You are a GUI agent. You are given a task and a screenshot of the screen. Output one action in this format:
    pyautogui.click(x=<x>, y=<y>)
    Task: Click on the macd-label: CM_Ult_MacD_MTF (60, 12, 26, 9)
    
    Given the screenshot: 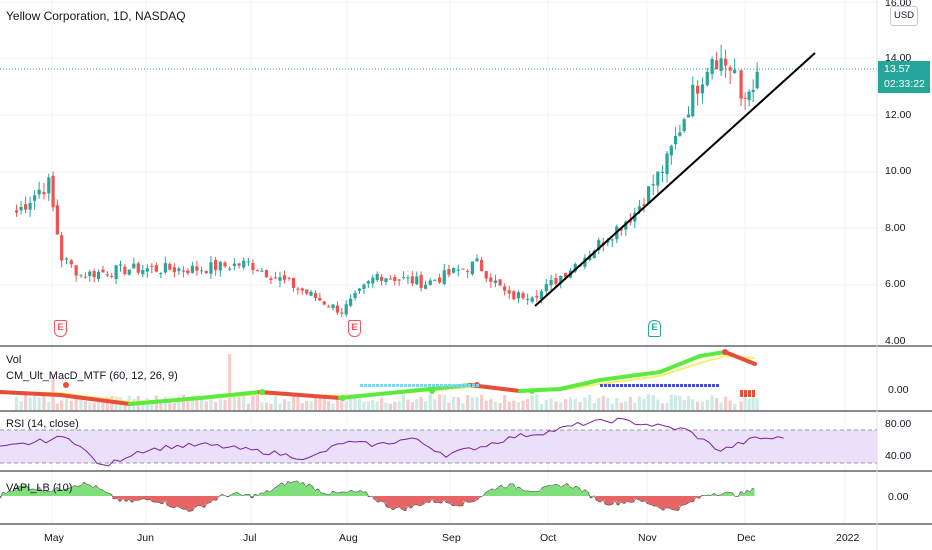 What is the action you would take?
    pyautogui.click(x=92, y=376)
    